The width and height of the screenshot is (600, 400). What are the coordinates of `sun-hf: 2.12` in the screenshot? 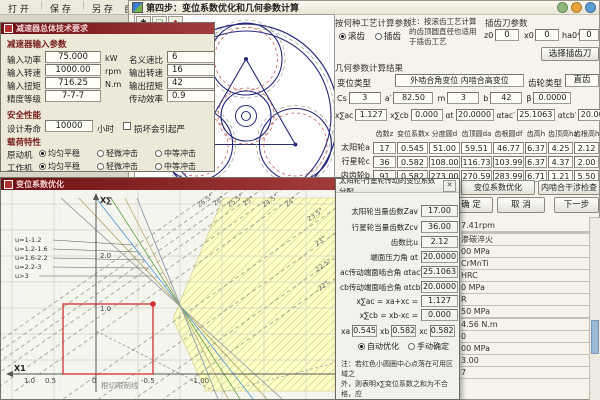 It's located at (586, 147).